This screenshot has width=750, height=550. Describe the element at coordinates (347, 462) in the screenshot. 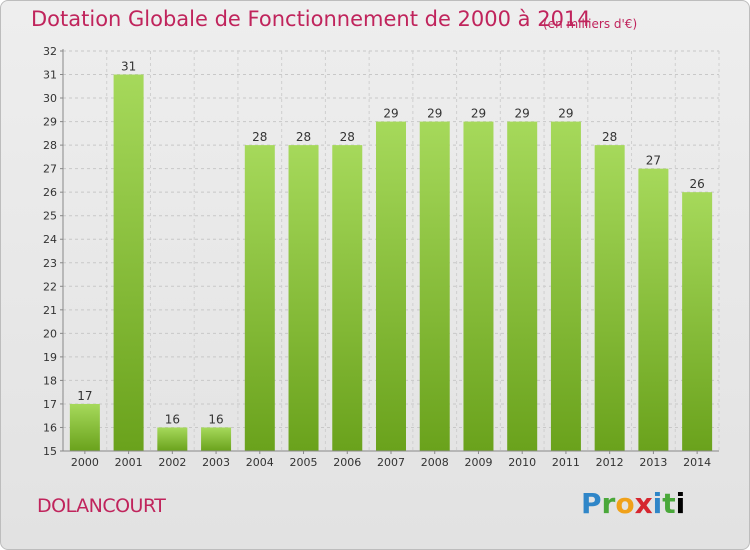

I see `x-tick-label: 2006` at that location.